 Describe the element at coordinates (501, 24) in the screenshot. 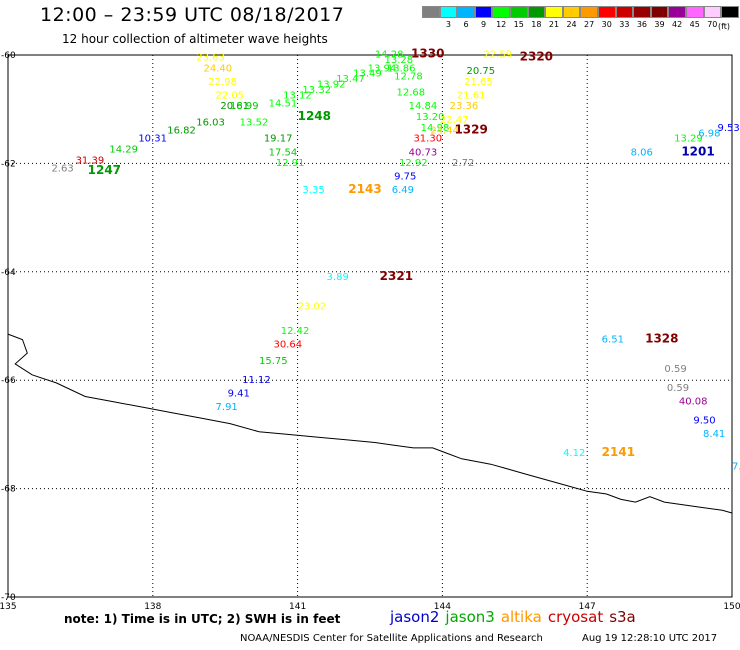

I see `legend-label: 12` at that location.